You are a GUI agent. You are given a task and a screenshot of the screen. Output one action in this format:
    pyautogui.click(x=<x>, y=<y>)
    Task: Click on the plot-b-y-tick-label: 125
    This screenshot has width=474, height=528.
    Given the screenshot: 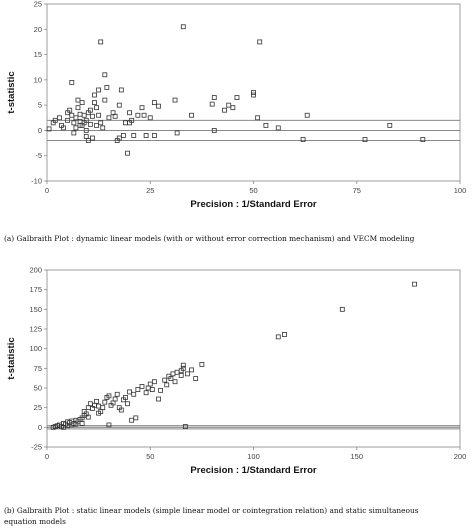 What is the action you would take?
    pyautogui.click(x=35, y=329)
    